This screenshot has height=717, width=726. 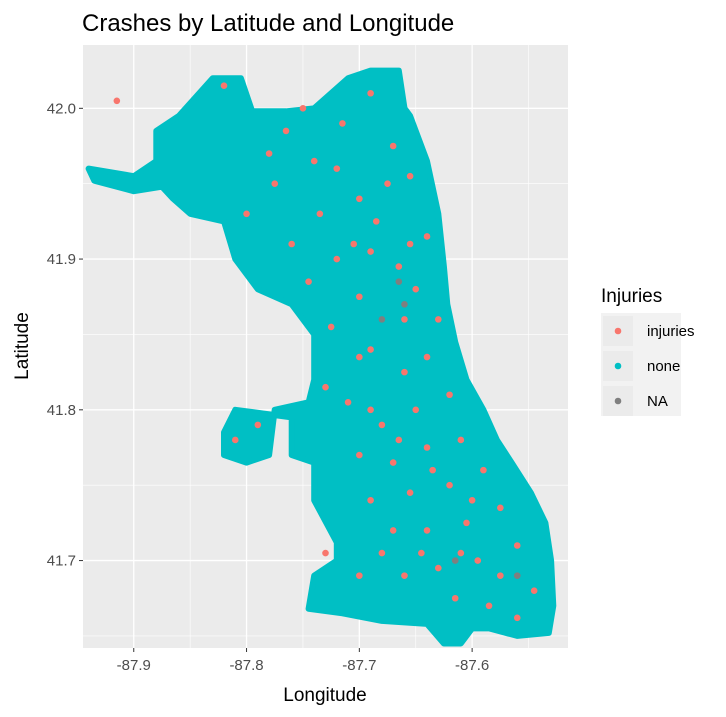 What do you see at coordinates (65, 335) in the screenshot?
I see `y-axis: 41.7 41.8 41.9 42.0` at bounding box center [65, 335].